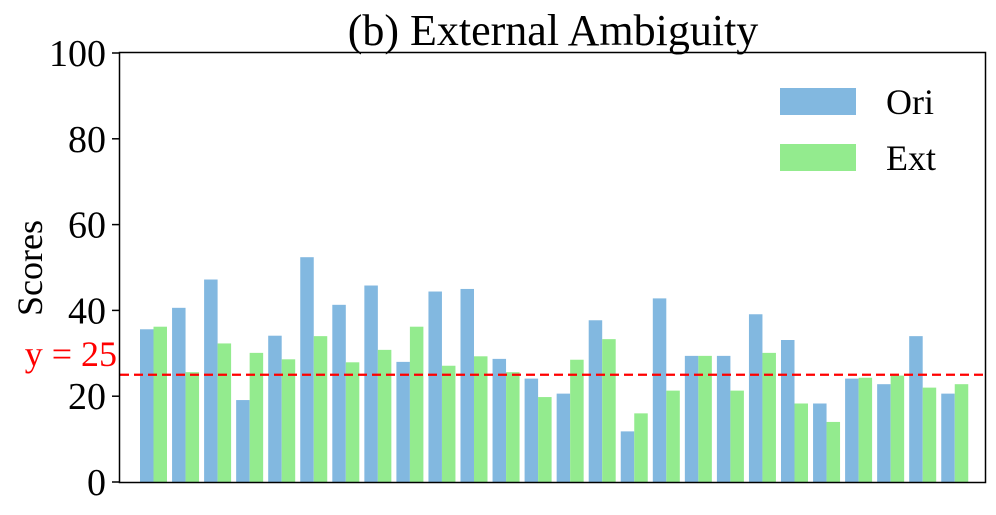 The height and width of the screenshot is (515, 996). What do you see at coordinates (858, 130) in the screenshot?
I see `legend: Ori Ext` at bounding box center [858, 130].